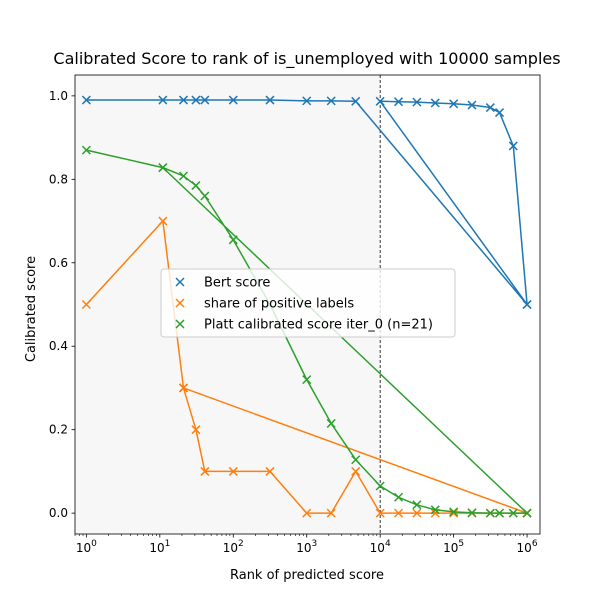 The image size is (600, 600). Describe the element at coordinates (318, 325) in the screenshot. I see `legend-label-3: Platt calibrated score iter_0 (n=21)` at that location.